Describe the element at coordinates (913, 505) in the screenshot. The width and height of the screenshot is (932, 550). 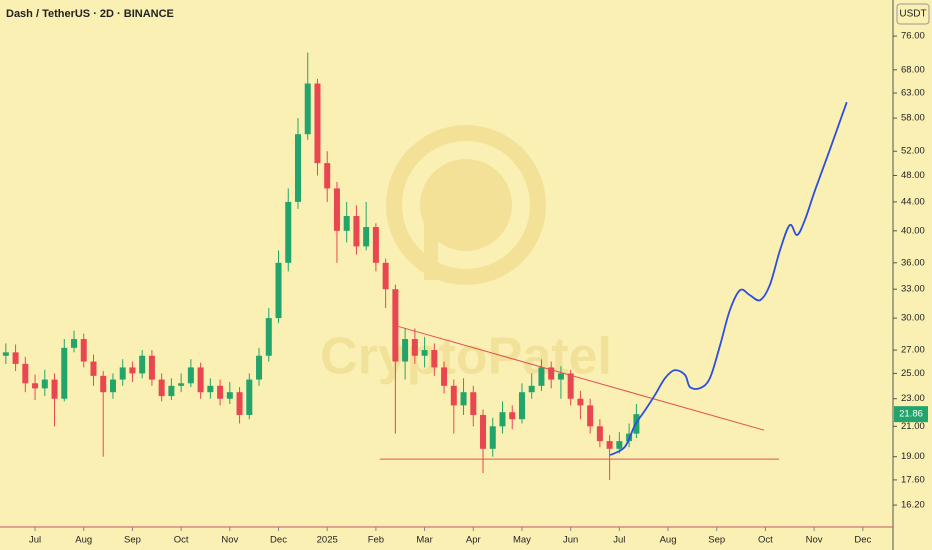
I see `y-tick-label: 16.20` at that location.